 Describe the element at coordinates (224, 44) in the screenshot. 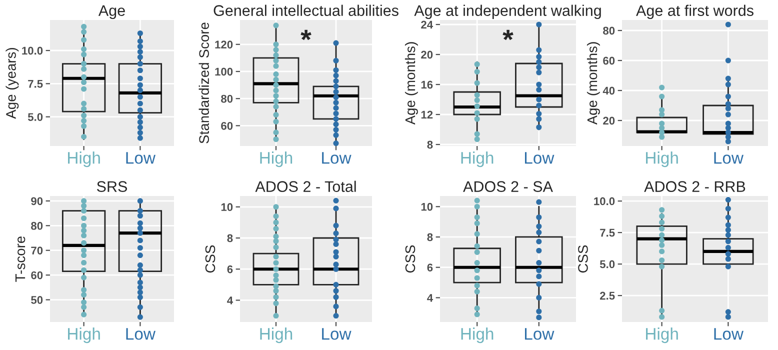

I see `y-tick-label: 120` at that location.